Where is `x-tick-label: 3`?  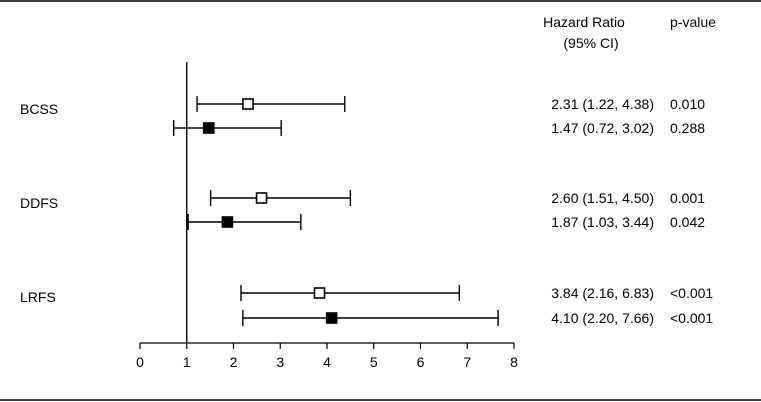
x-tick-label: 3 is located at coordinates (280, 362).